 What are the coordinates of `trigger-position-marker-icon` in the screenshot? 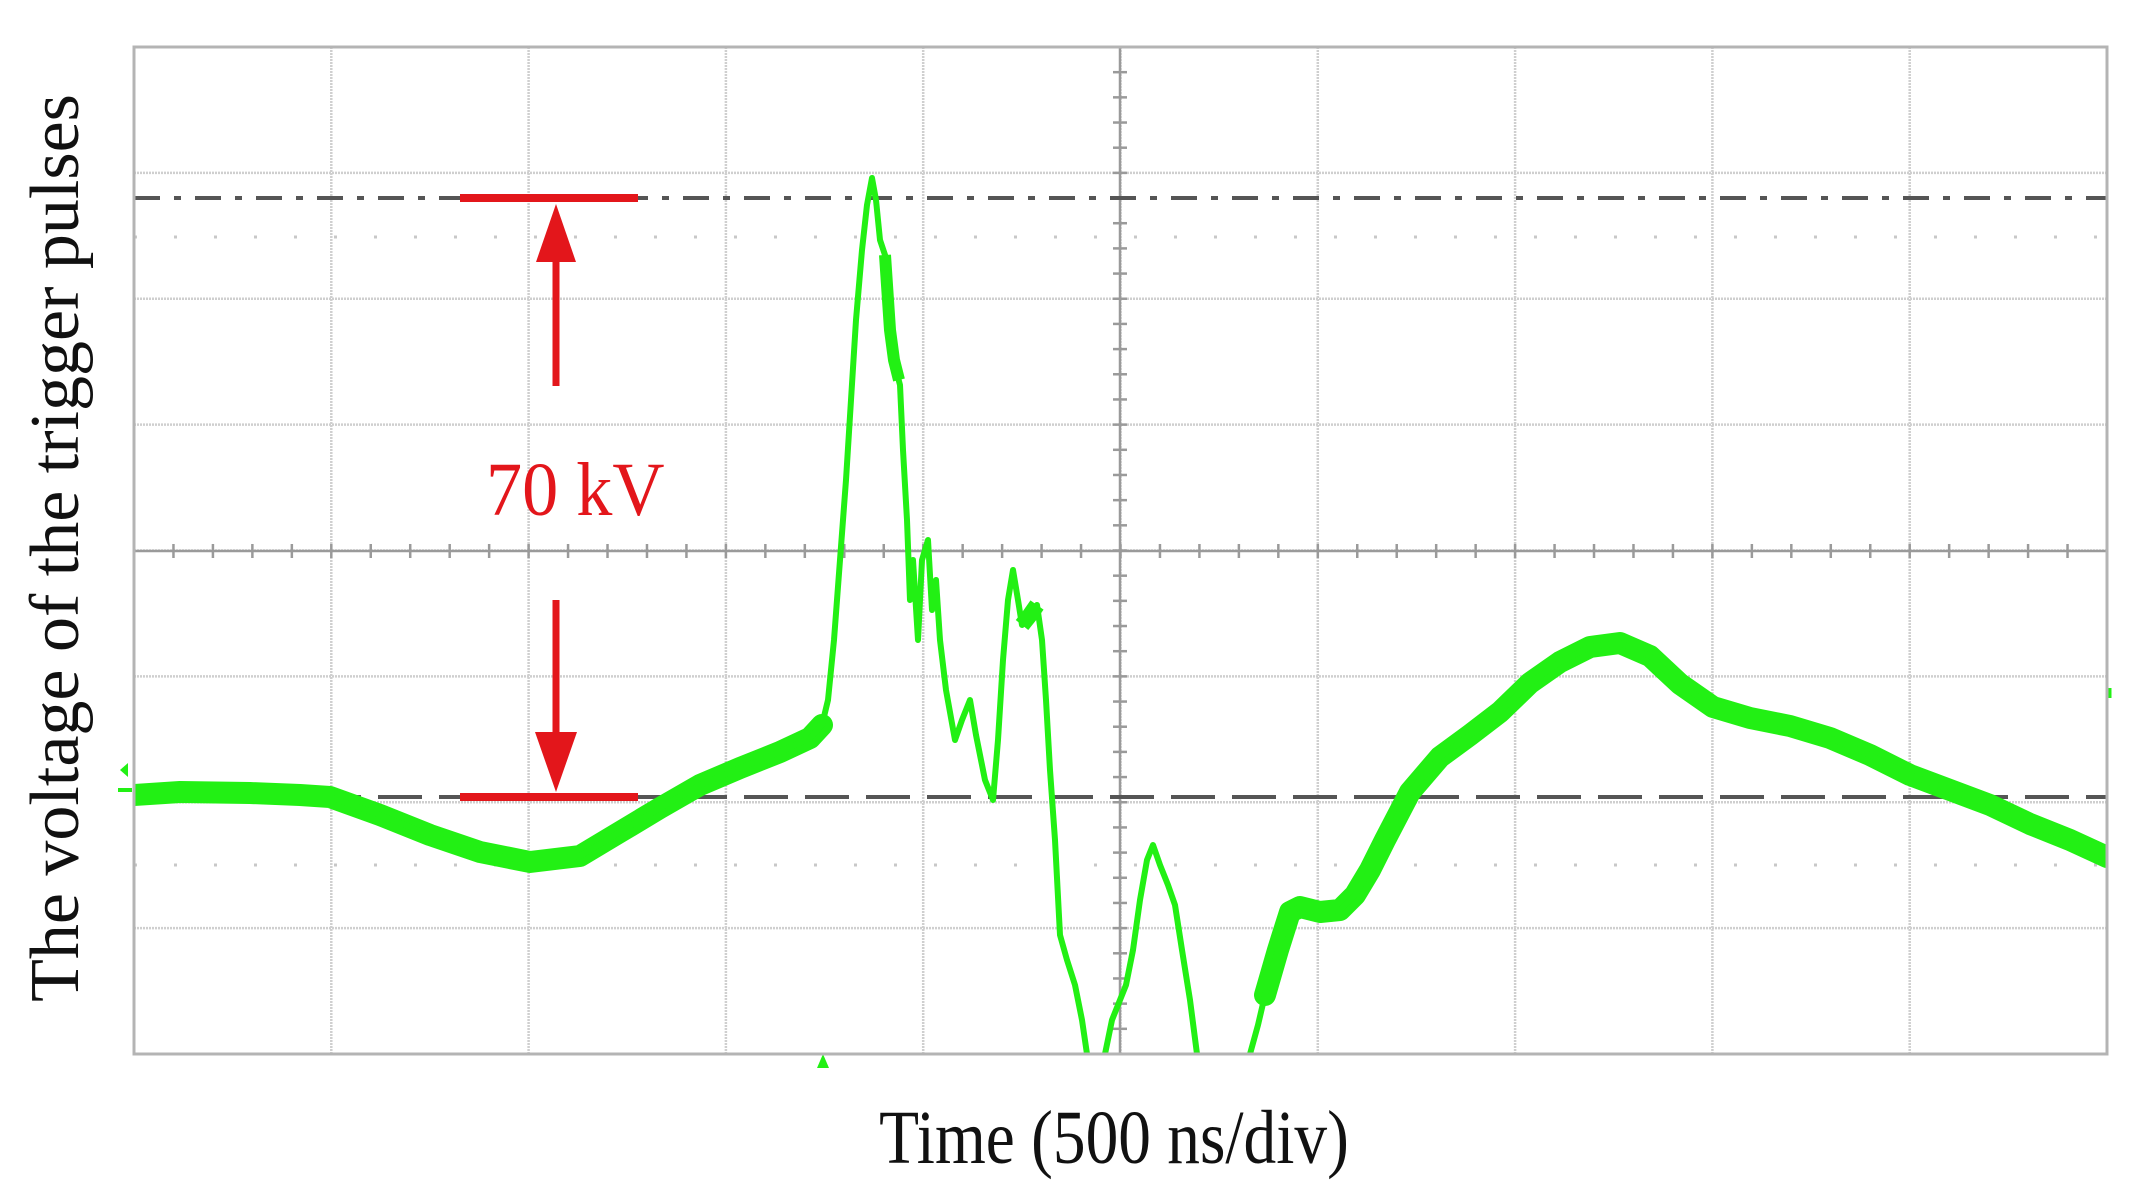 It's located at (823, 1061).